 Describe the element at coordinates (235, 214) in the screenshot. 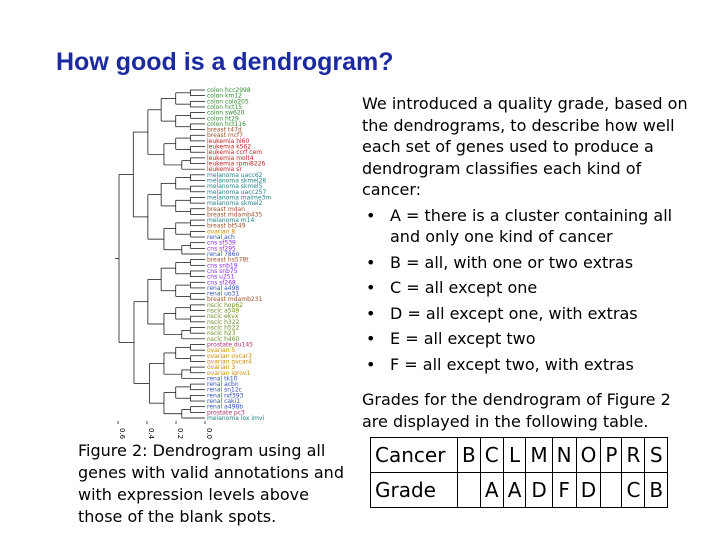

I see `leaf-label: breast mdamb435` at that location.